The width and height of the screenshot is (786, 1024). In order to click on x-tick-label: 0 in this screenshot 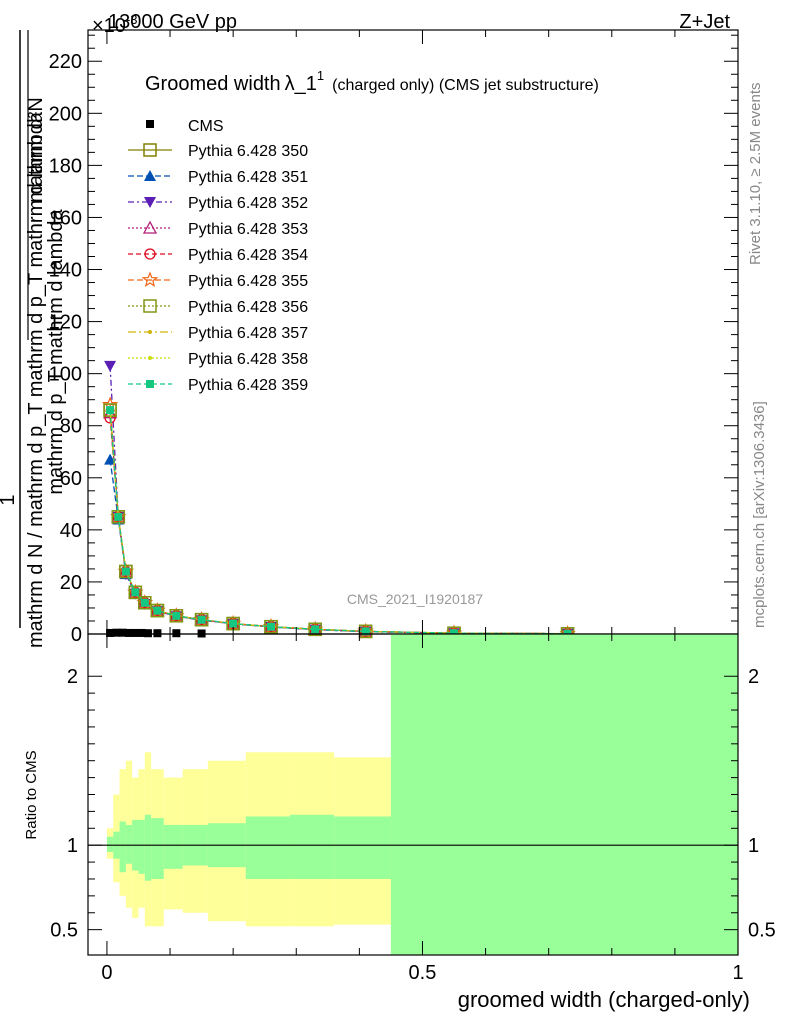, I will do `click(106, 973)`.